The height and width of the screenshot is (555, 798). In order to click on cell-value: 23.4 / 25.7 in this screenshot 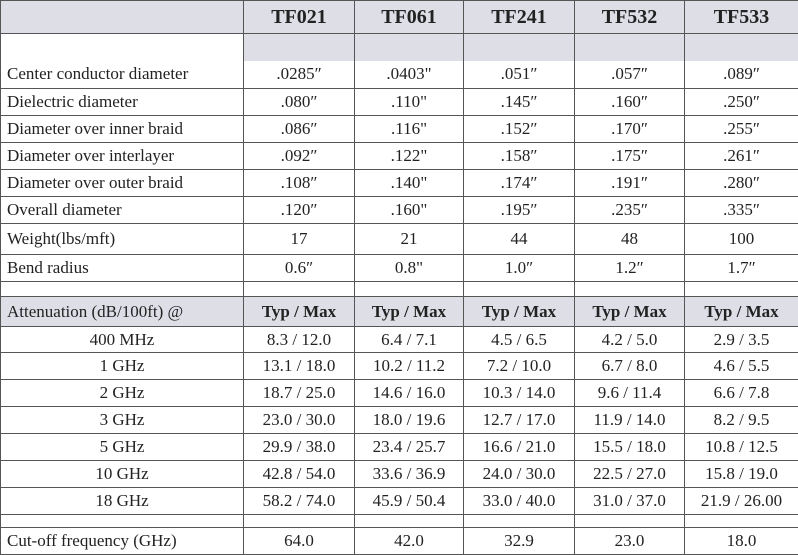, I will do `click(409, 447)`.